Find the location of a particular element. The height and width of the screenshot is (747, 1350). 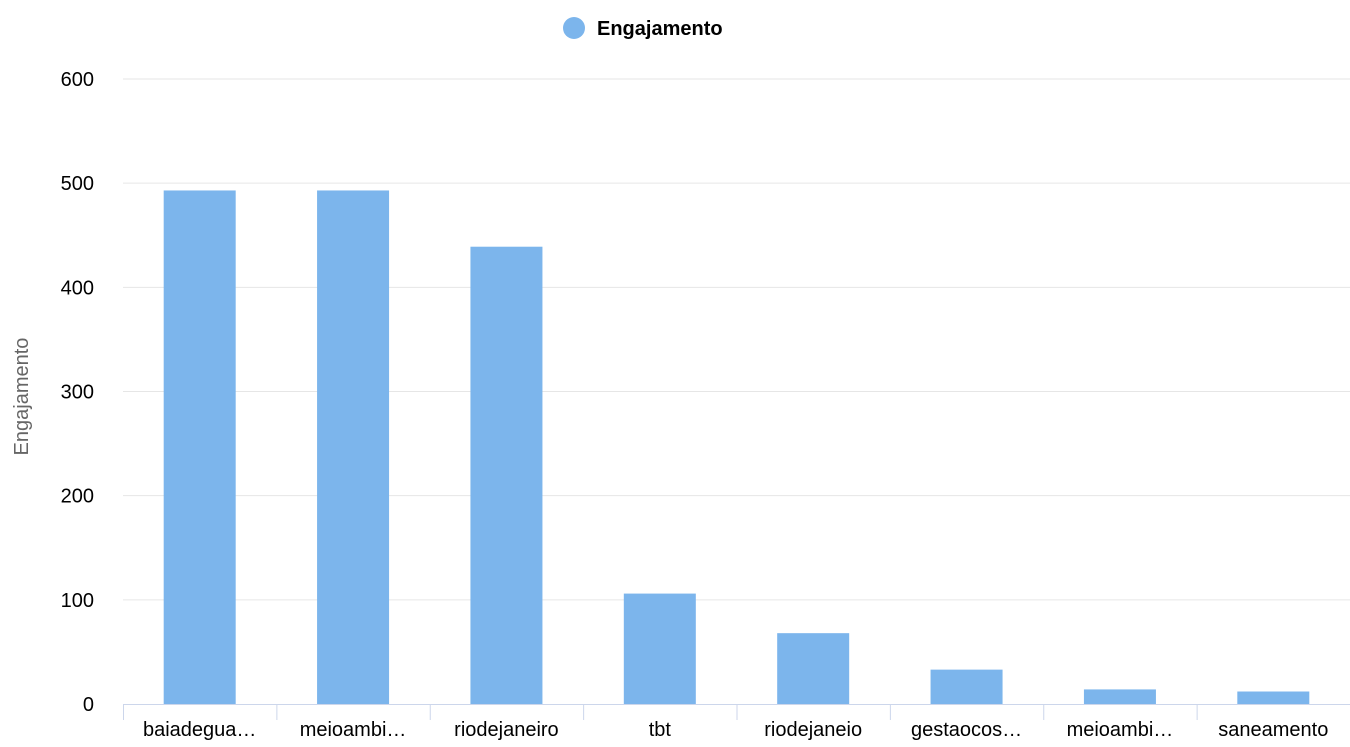

y-tick-label: 300 is located at coordinates (77, 393).